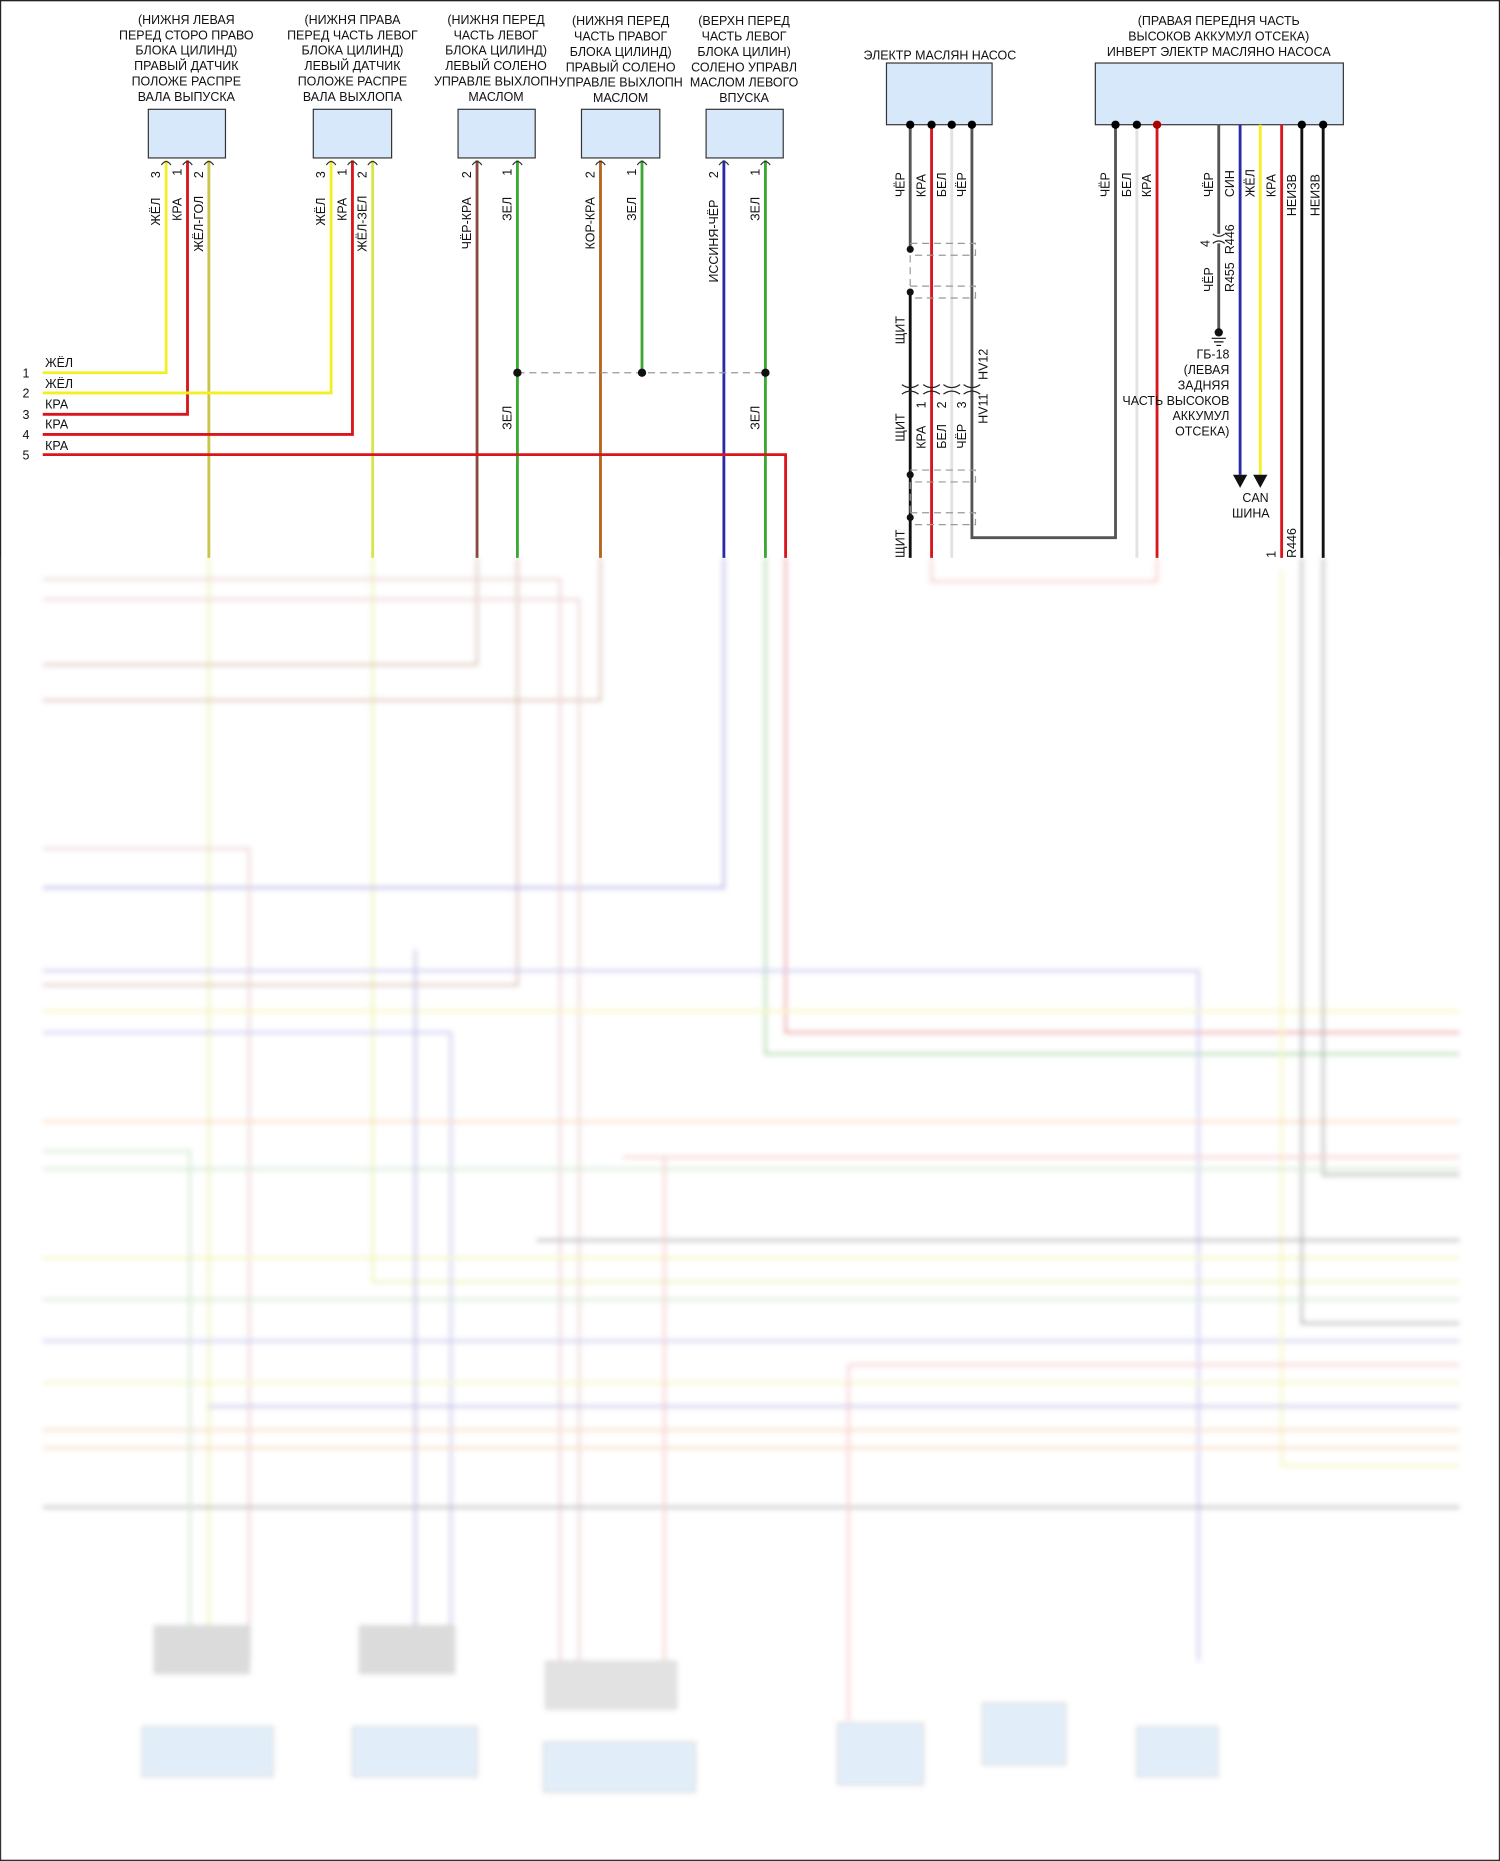 This screenshot has width=1500, height=1861. What do you see at coordinates (186, 82) in the screenshot?
I see `component-label-line: ПОЛОЖЕ РАСПРЕ` at bounding box center [186, 82].